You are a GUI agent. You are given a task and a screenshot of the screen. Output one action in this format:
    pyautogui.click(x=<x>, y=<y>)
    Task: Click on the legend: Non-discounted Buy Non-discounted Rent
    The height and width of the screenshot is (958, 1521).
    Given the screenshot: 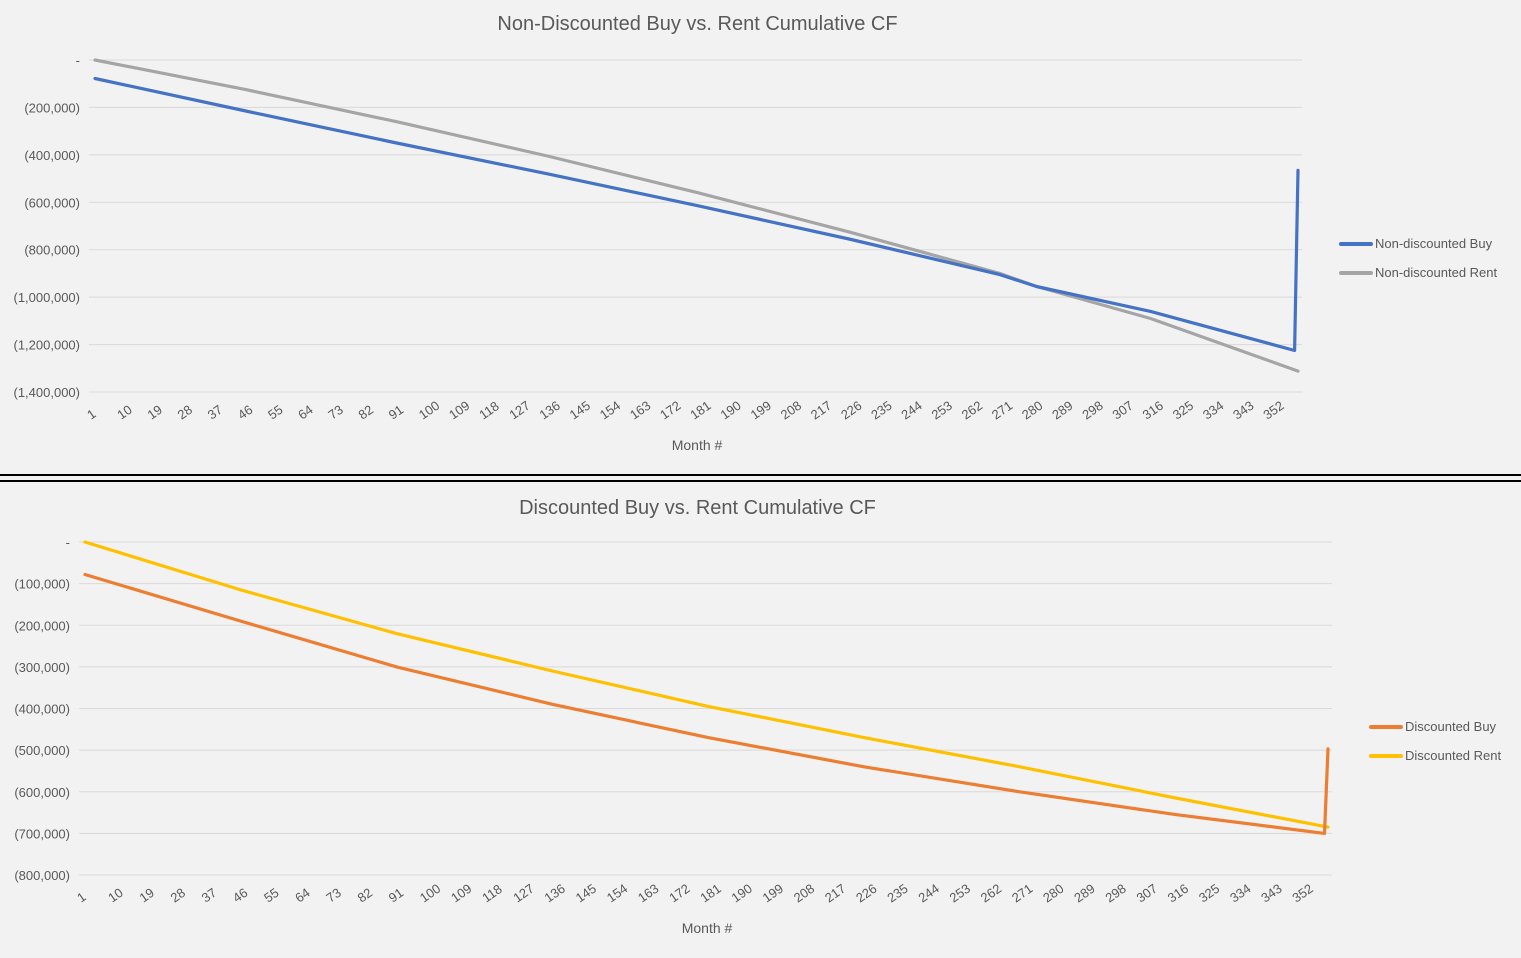 What is the action you would take?
    pyautogui.click(x=1418, y=258)
    